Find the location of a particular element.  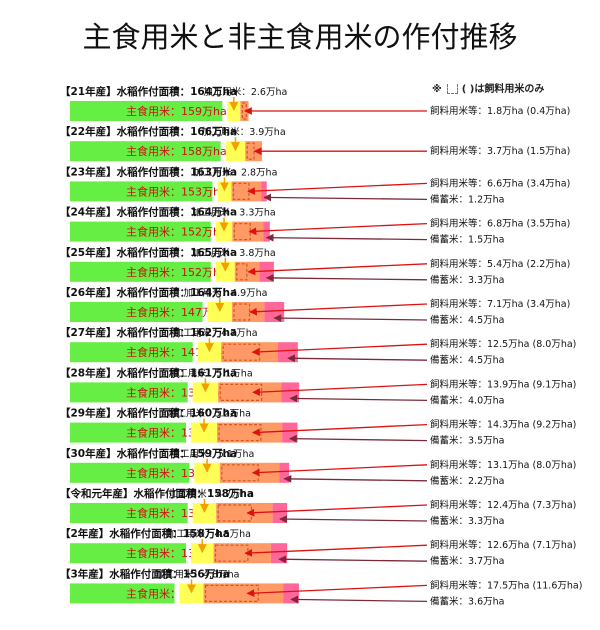

feed-label: 飼料用米等：13.9万ha (9.1万ha) is located at coordinates (503, 384).